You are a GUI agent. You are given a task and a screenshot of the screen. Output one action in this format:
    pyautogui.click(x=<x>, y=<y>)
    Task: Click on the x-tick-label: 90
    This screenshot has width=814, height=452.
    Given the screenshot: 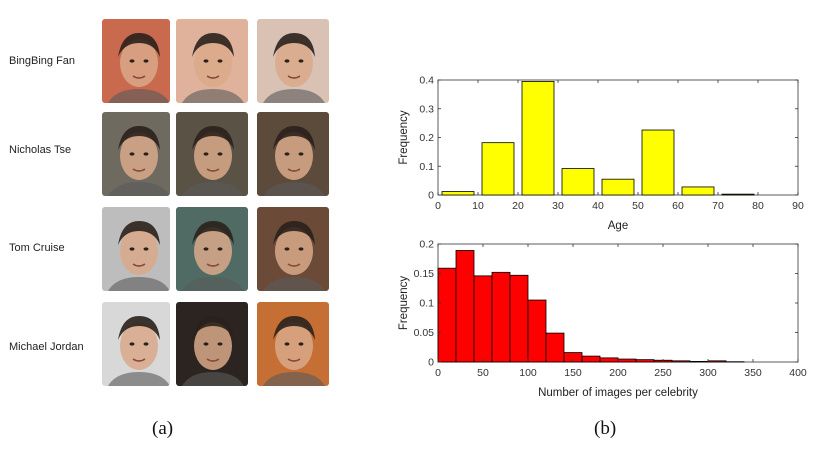 What is the action you would take?
    pyautogui.click(x=798, y=206)
    